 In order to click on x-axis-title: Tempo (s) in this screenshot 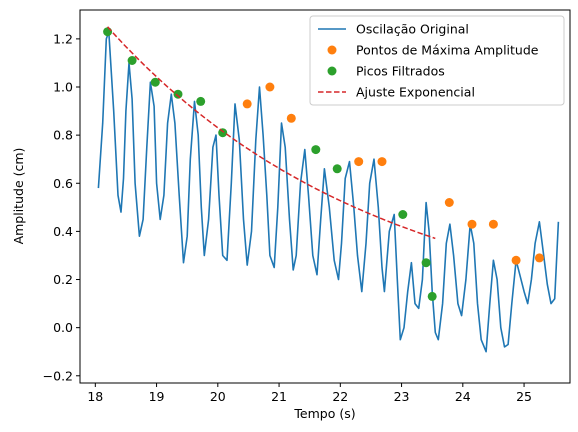, I will do `click(324, 413)`.